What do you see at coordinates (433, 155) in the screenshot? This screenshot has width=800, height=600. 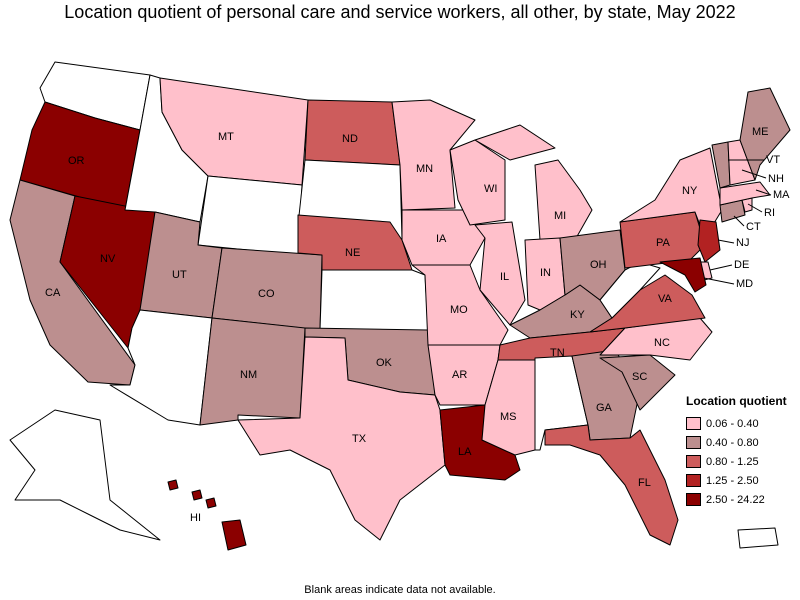 I see `state-MN` at bounding box center [433, 155].